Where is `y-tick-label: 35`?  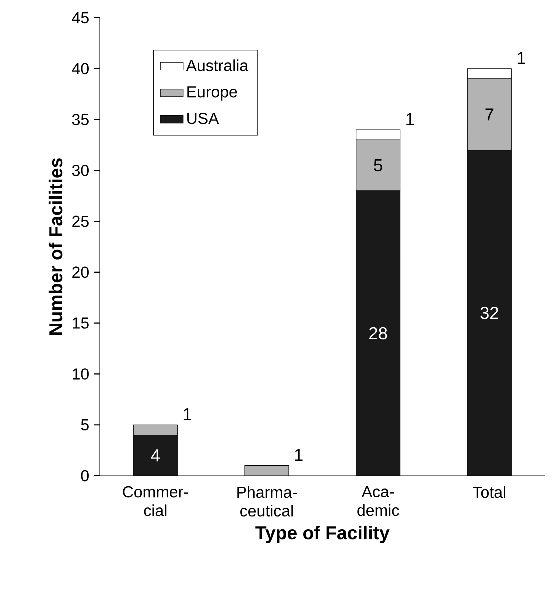 y-tick-label: 35 is located at coordinates (80, 120).